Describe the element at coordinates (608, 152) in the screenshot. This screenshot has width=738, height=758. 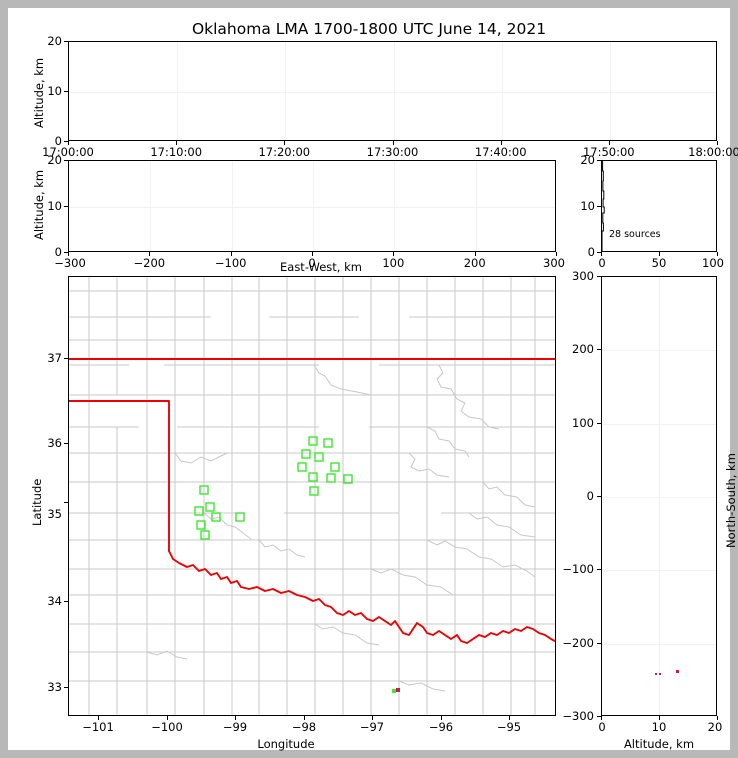
I see `p1-xtick-1750: 17:50:00` at that location.